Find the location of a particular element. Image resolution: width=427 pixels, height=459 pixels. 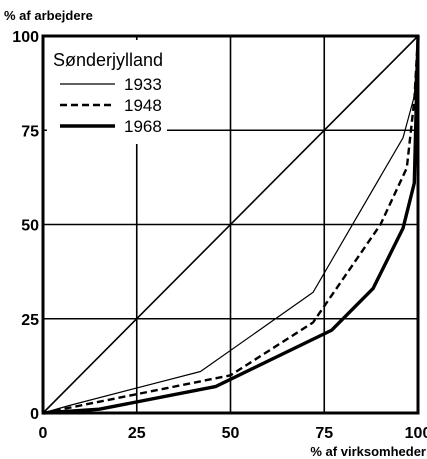

y-tick-label: 50 is located at coordinates (30, 226).